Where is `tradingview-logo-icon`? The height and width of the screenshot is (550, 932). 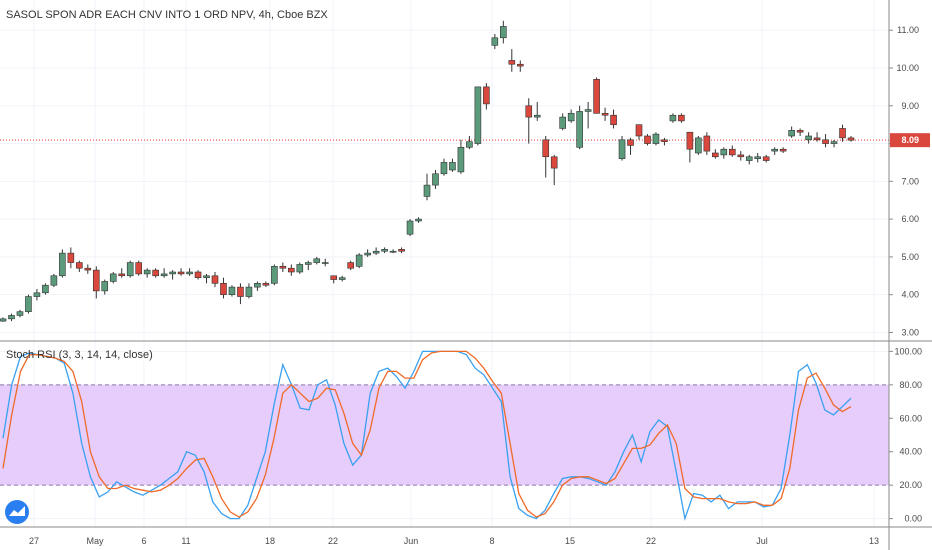 tradingview-logo-icon is located at coordinates (17, 512).